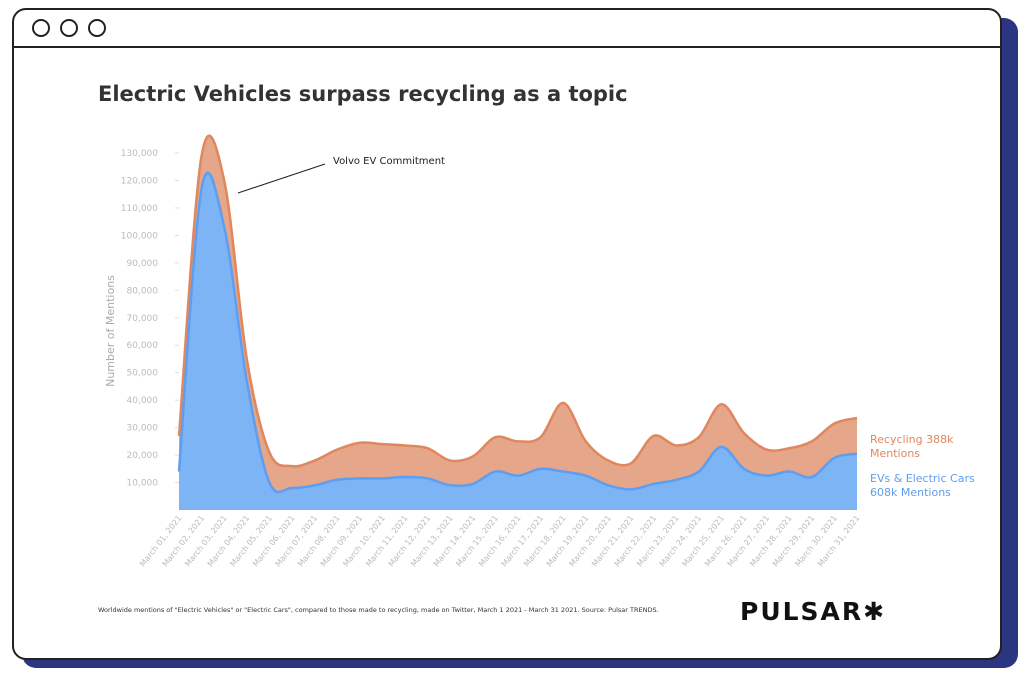 The image size is (1024, 676). I want to click on y-tick-label: 130,000, so click(139, 154).